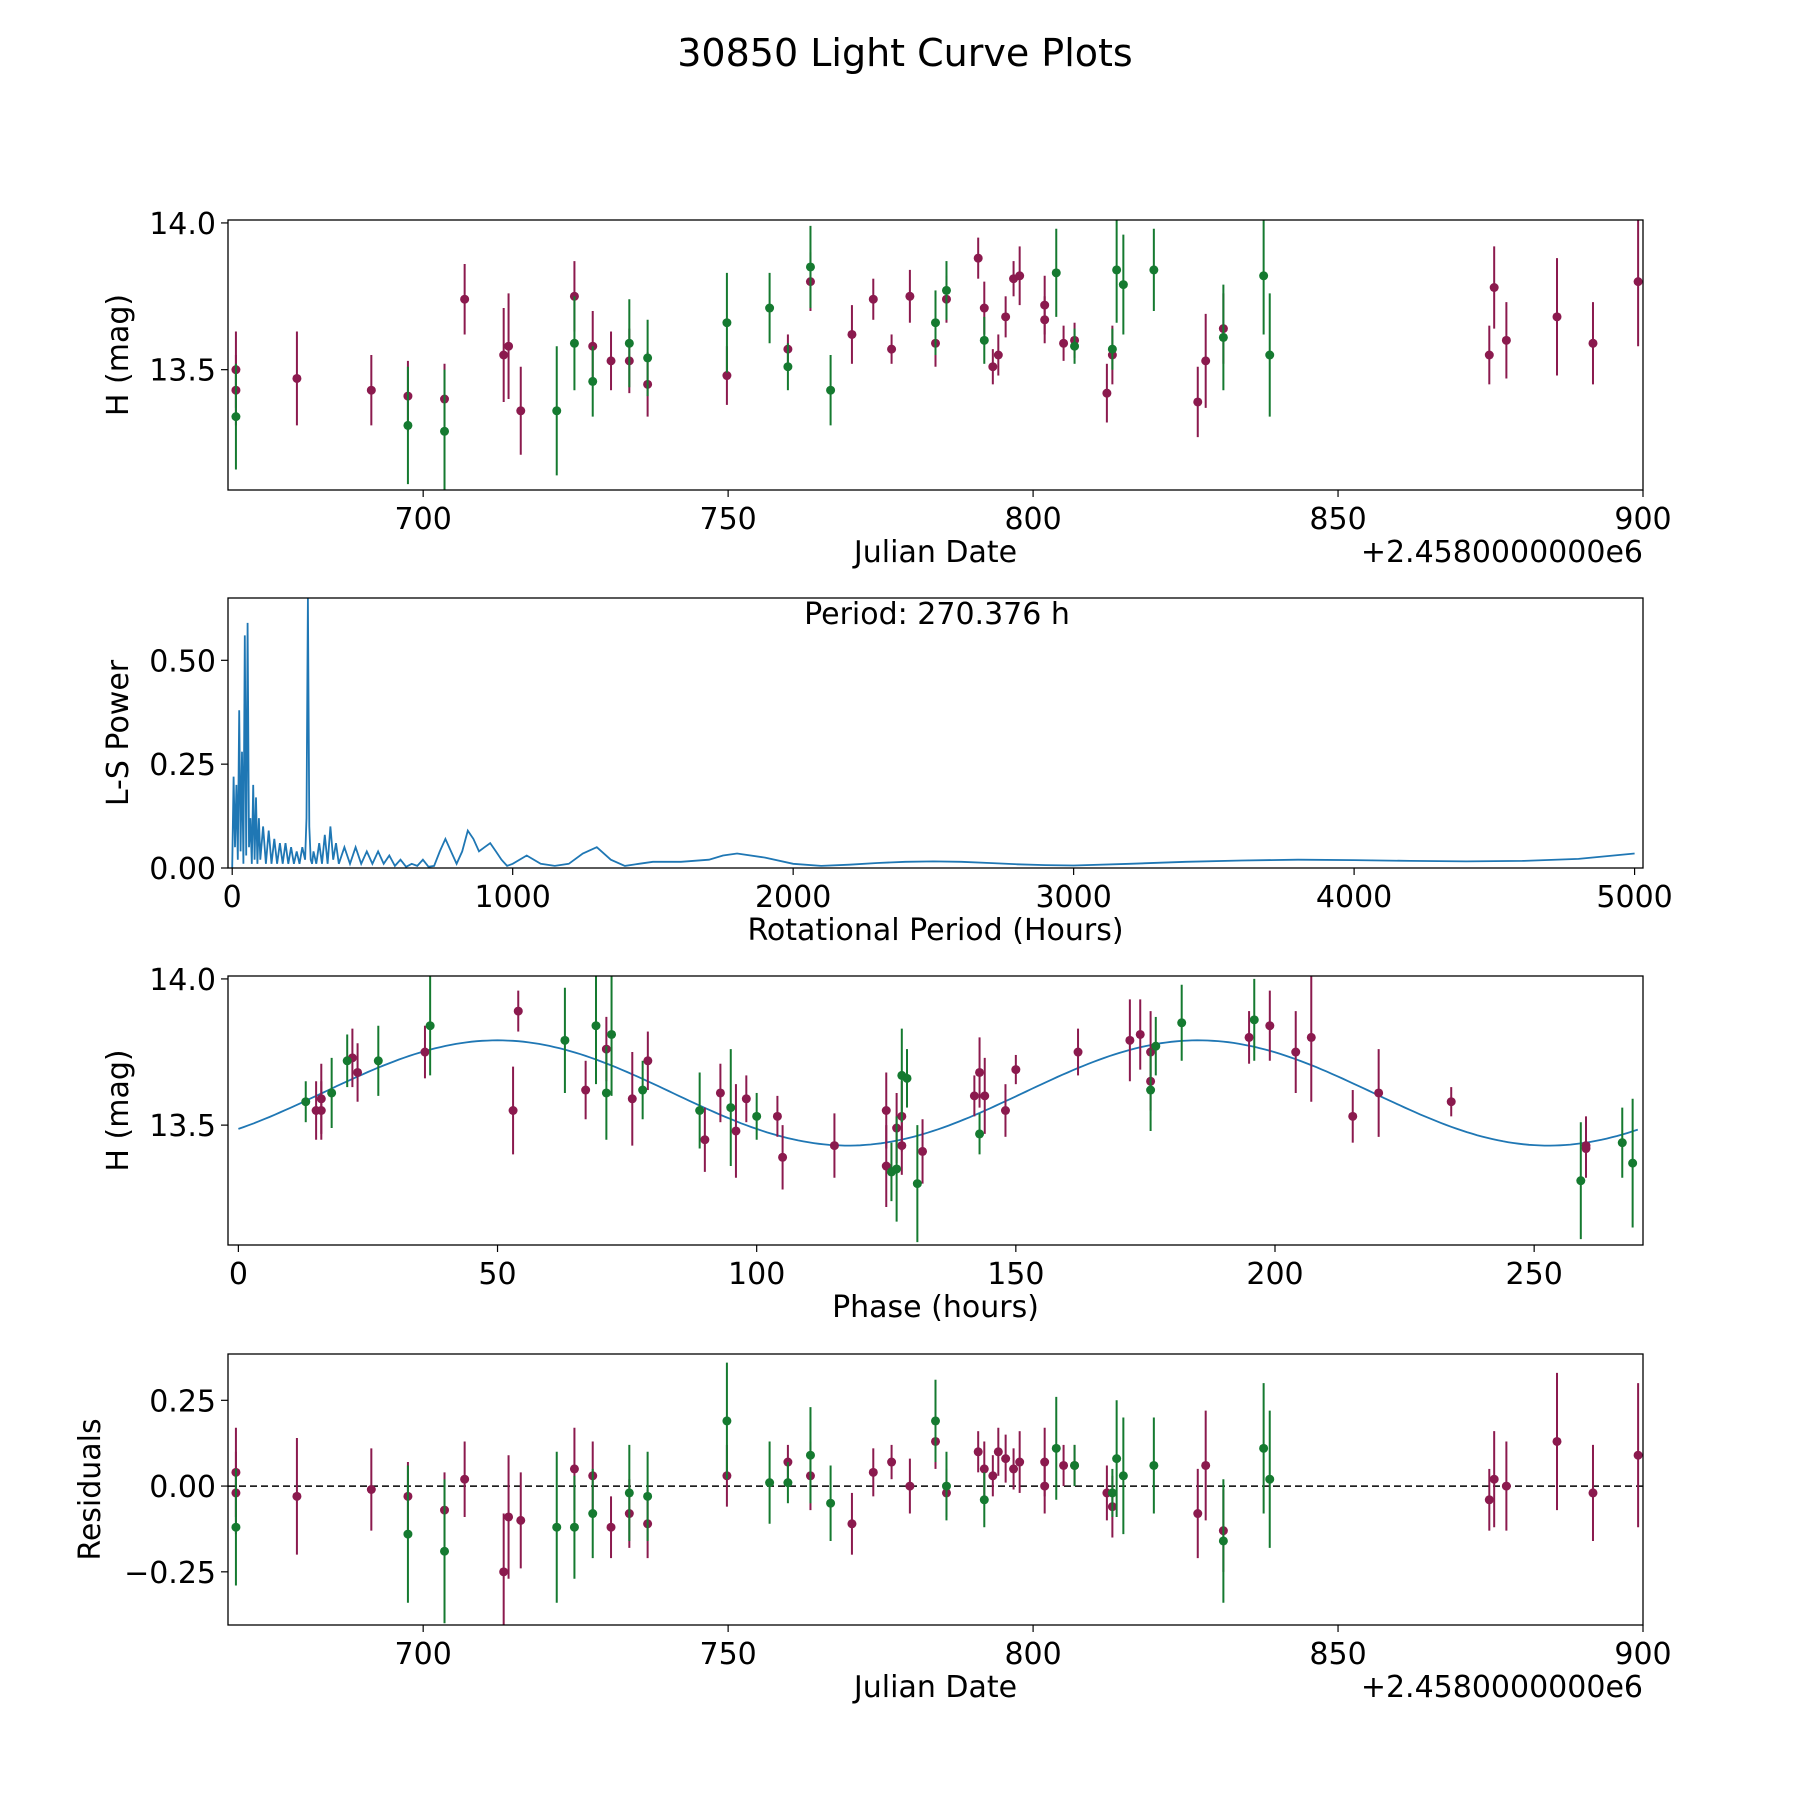  What do you see at coordinates (90, 1489) in the screenshot?
I see `residuals-ylabel: Residuals` at bounding box center [90, 1489].